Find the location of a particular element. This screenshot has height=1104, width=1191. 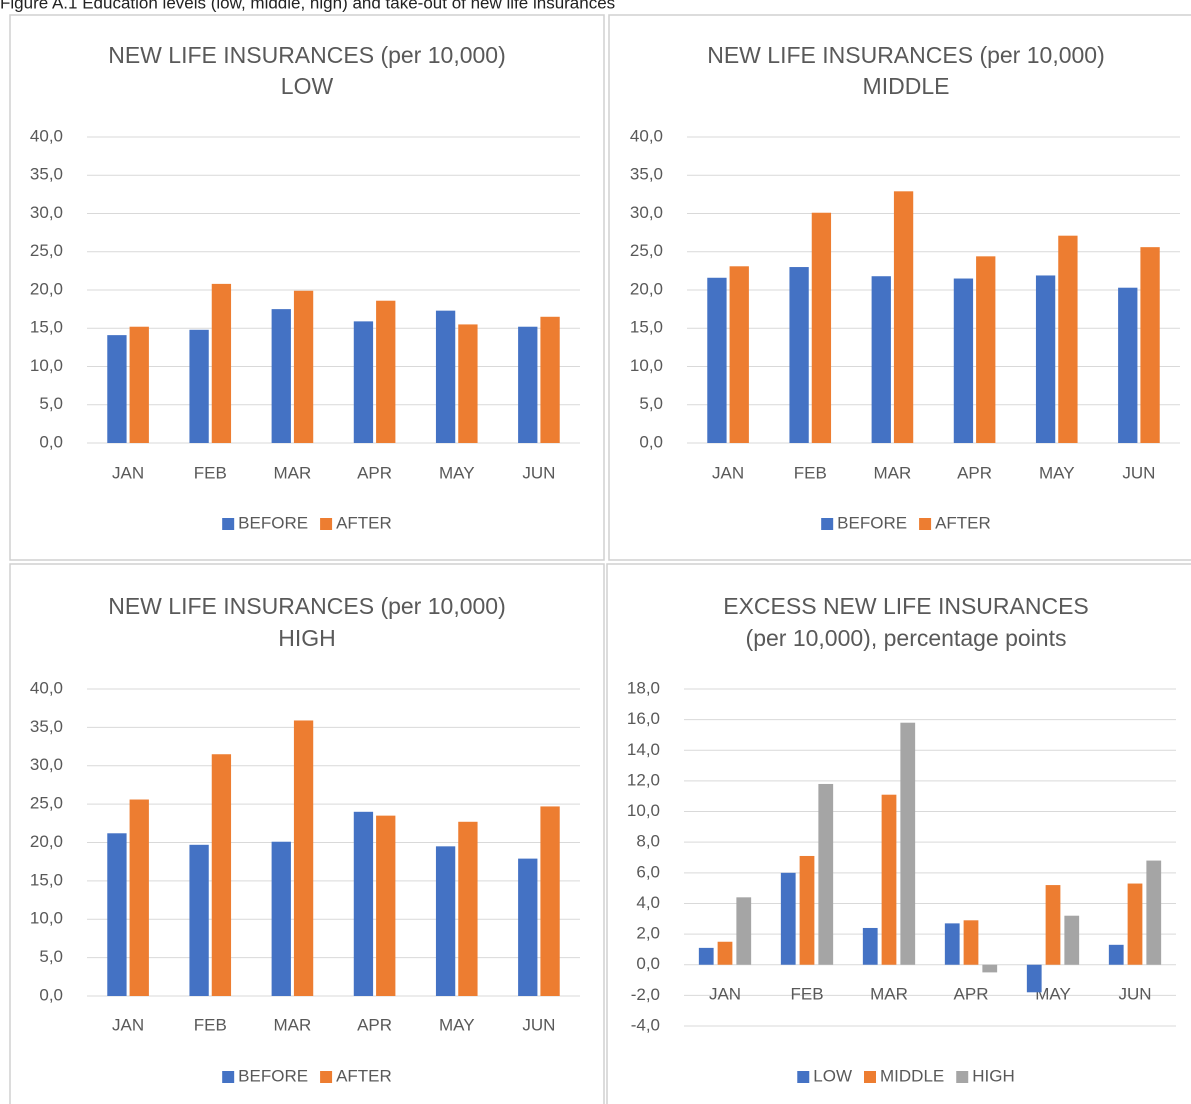

y-tick-label: -2,0 is located at coordinates (645, 994).